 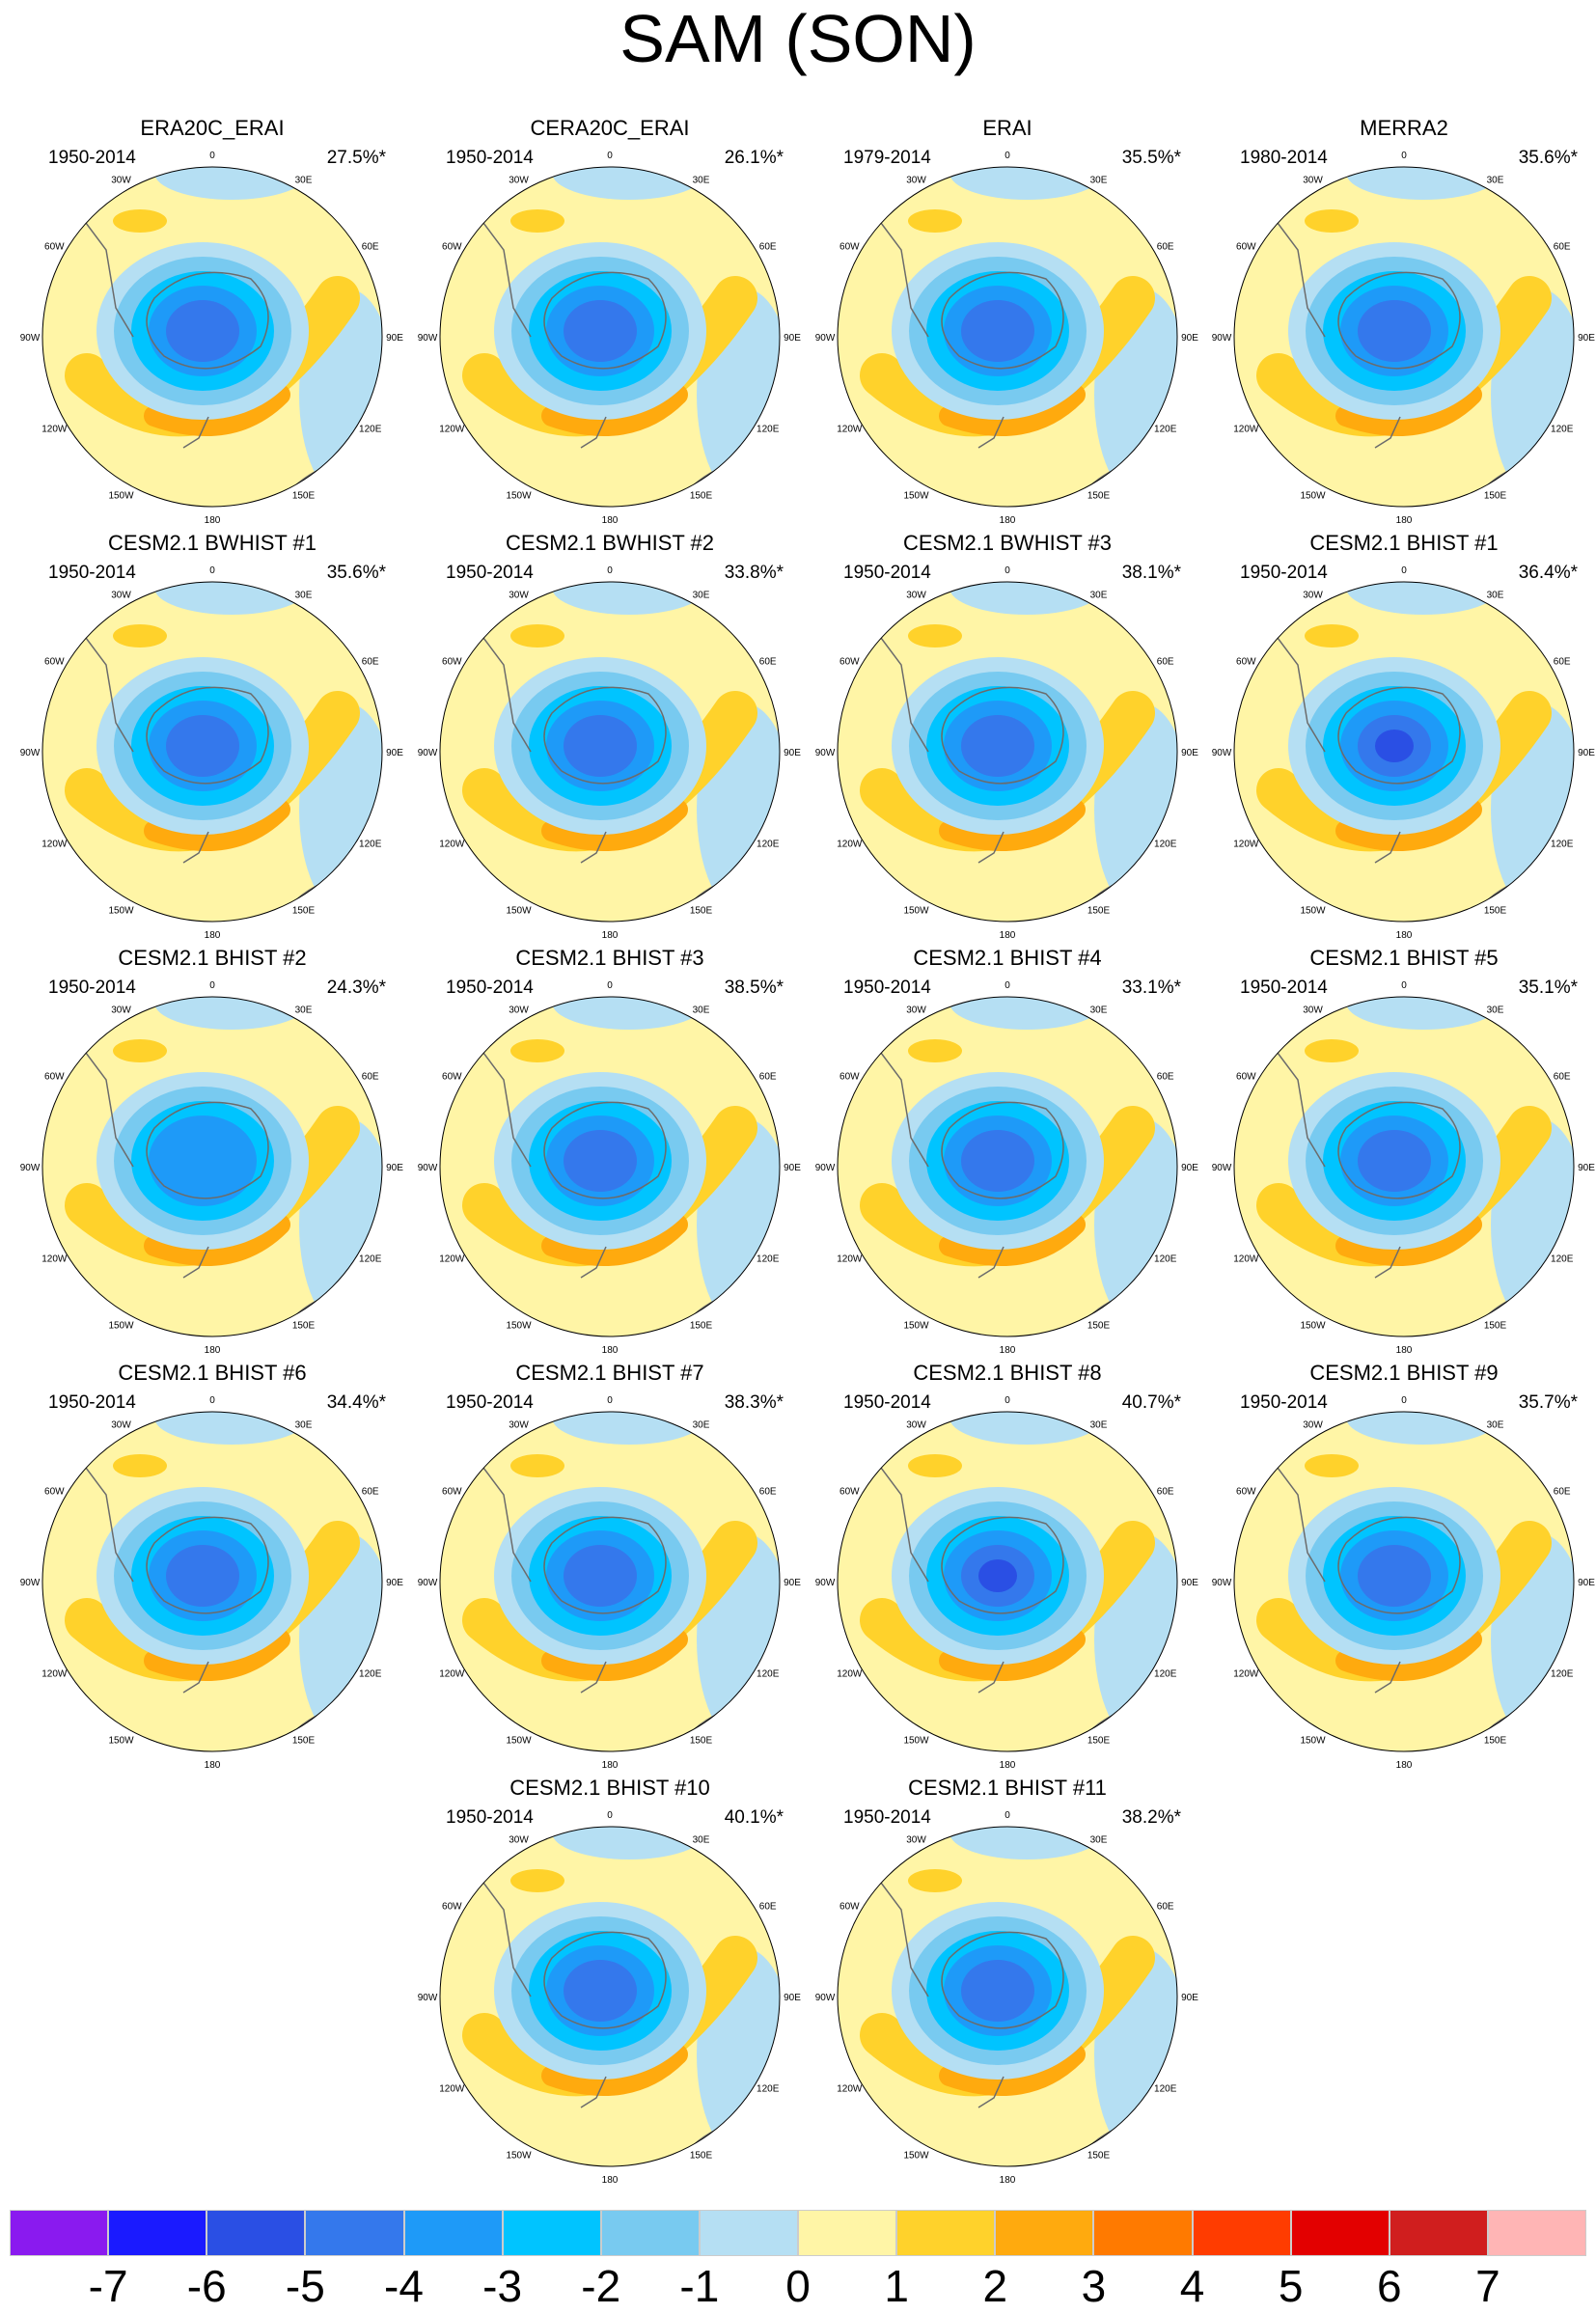 I want to click on panel-title: CESM2.1 BWHIST #1, so click(x=212, y=543).